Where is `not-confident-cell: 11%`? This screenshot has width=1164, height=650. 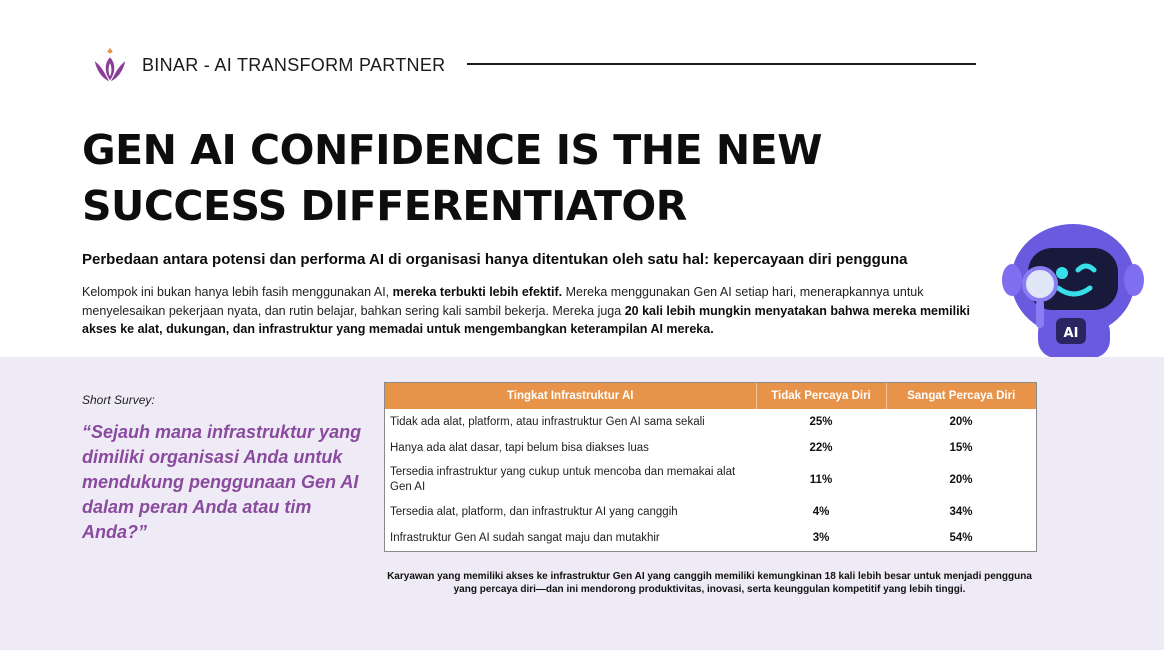 not-confident-cell: 11% is located at coordinates (821, 479).